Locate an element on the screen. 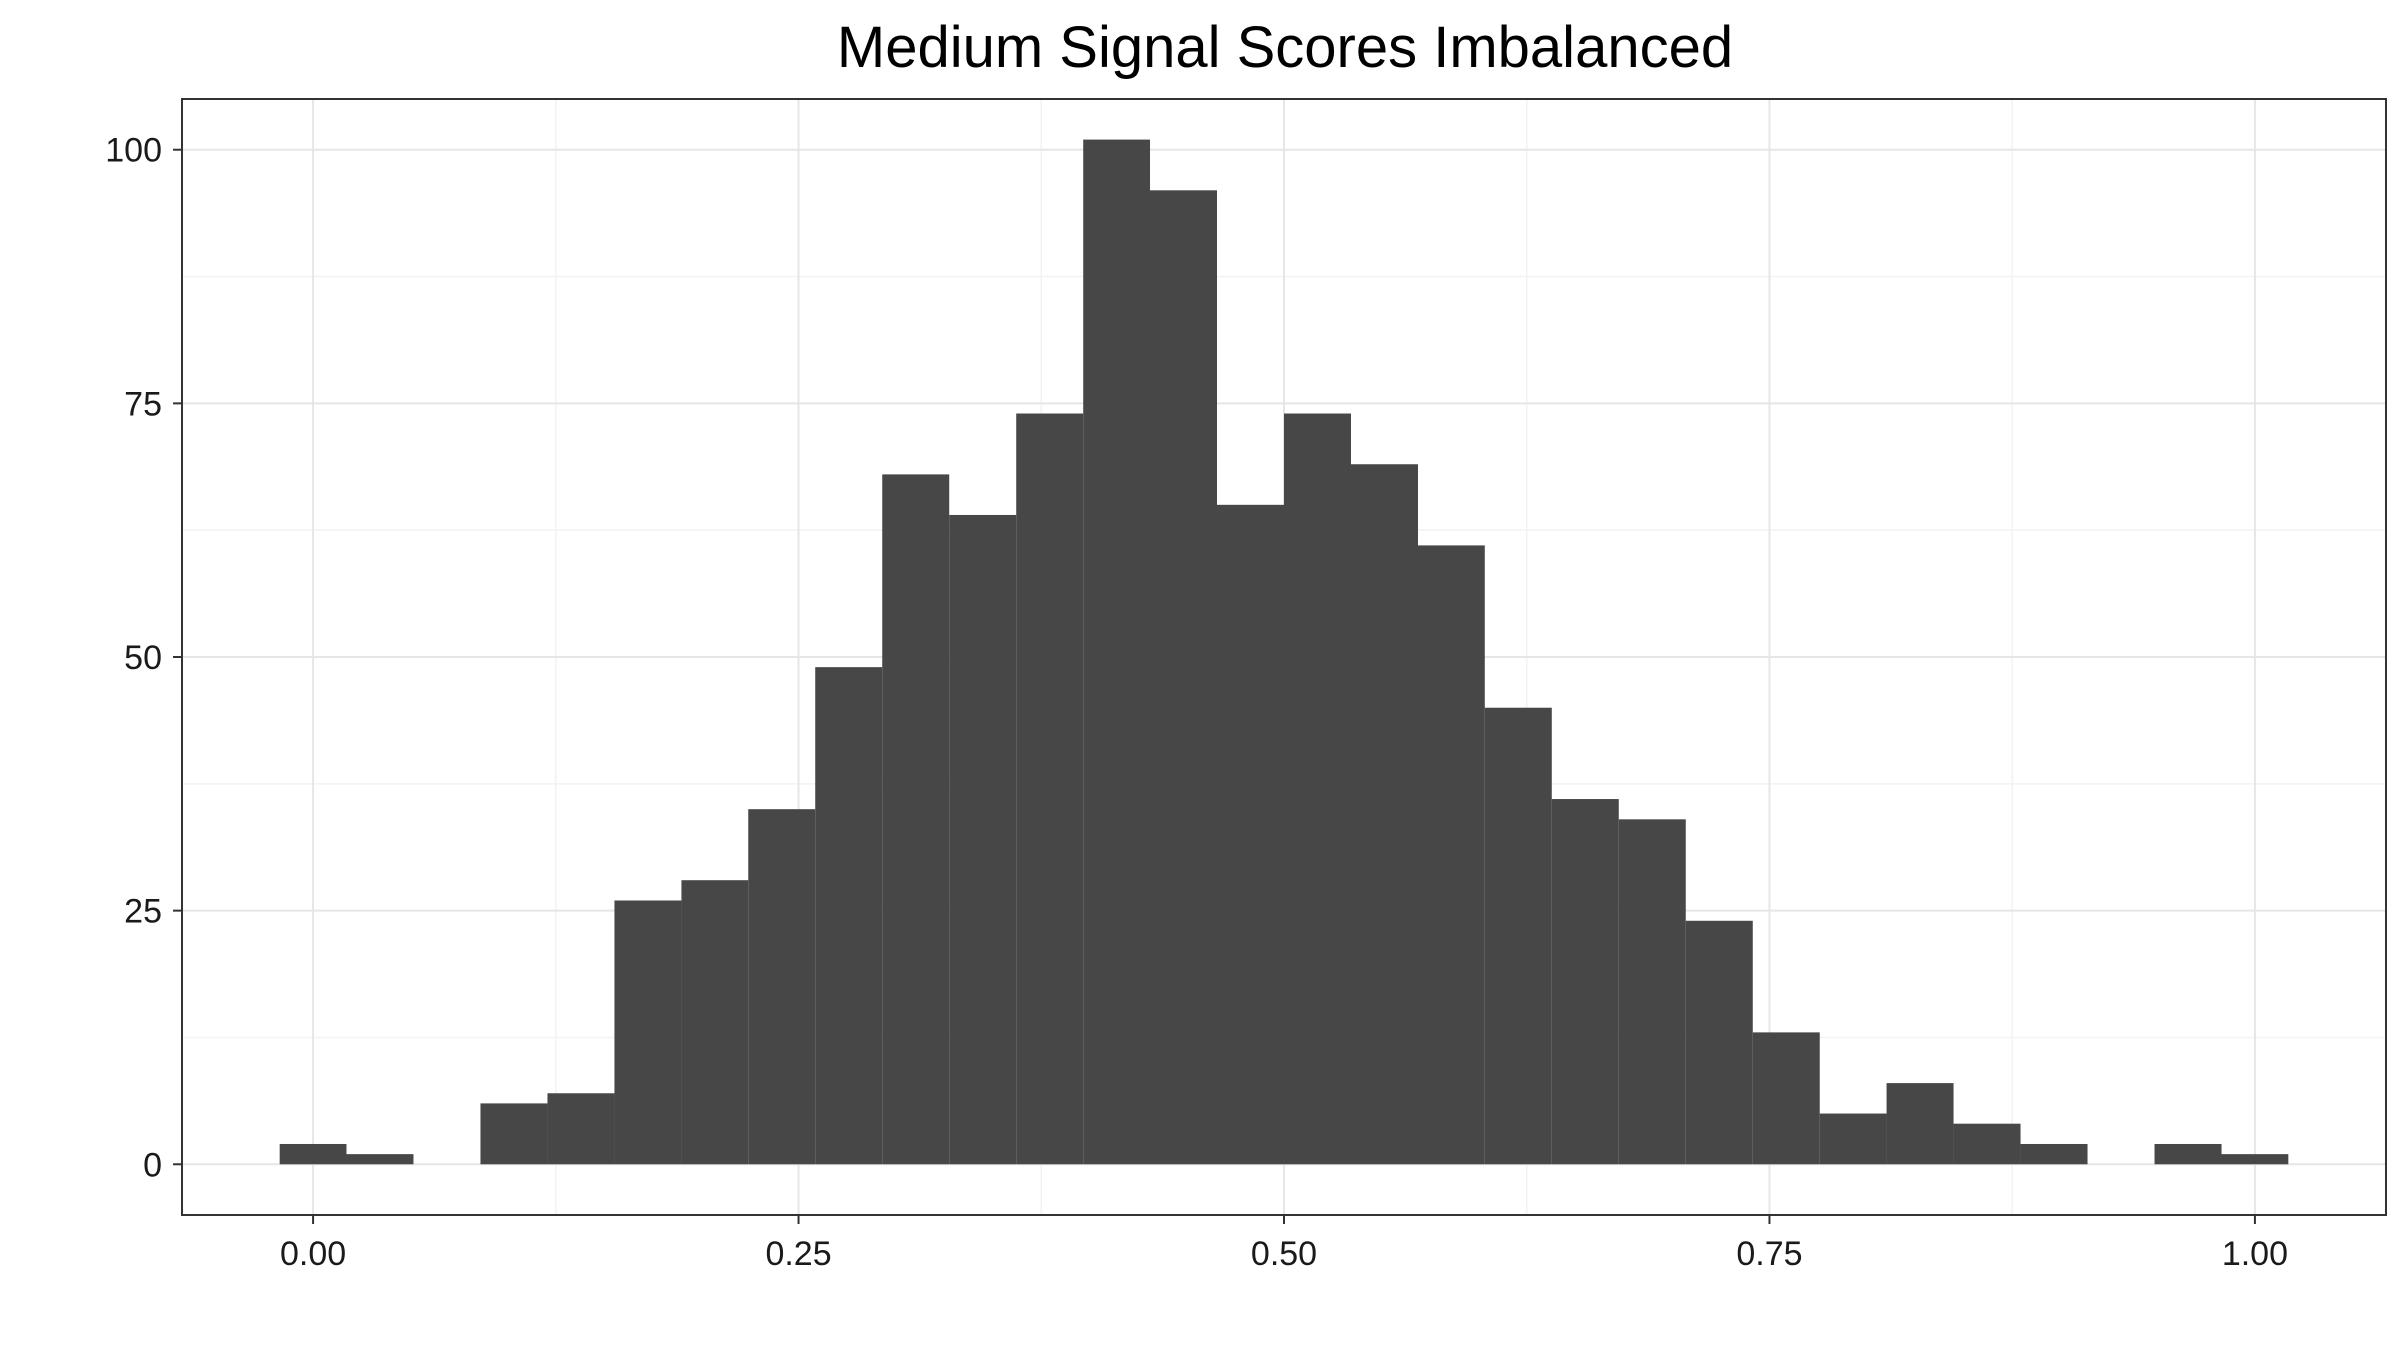 The image size is (2400, 1350). x-axis: 0.00 0.25 0.50 0.75 1.00 is located at coordinates (1284, 1244).